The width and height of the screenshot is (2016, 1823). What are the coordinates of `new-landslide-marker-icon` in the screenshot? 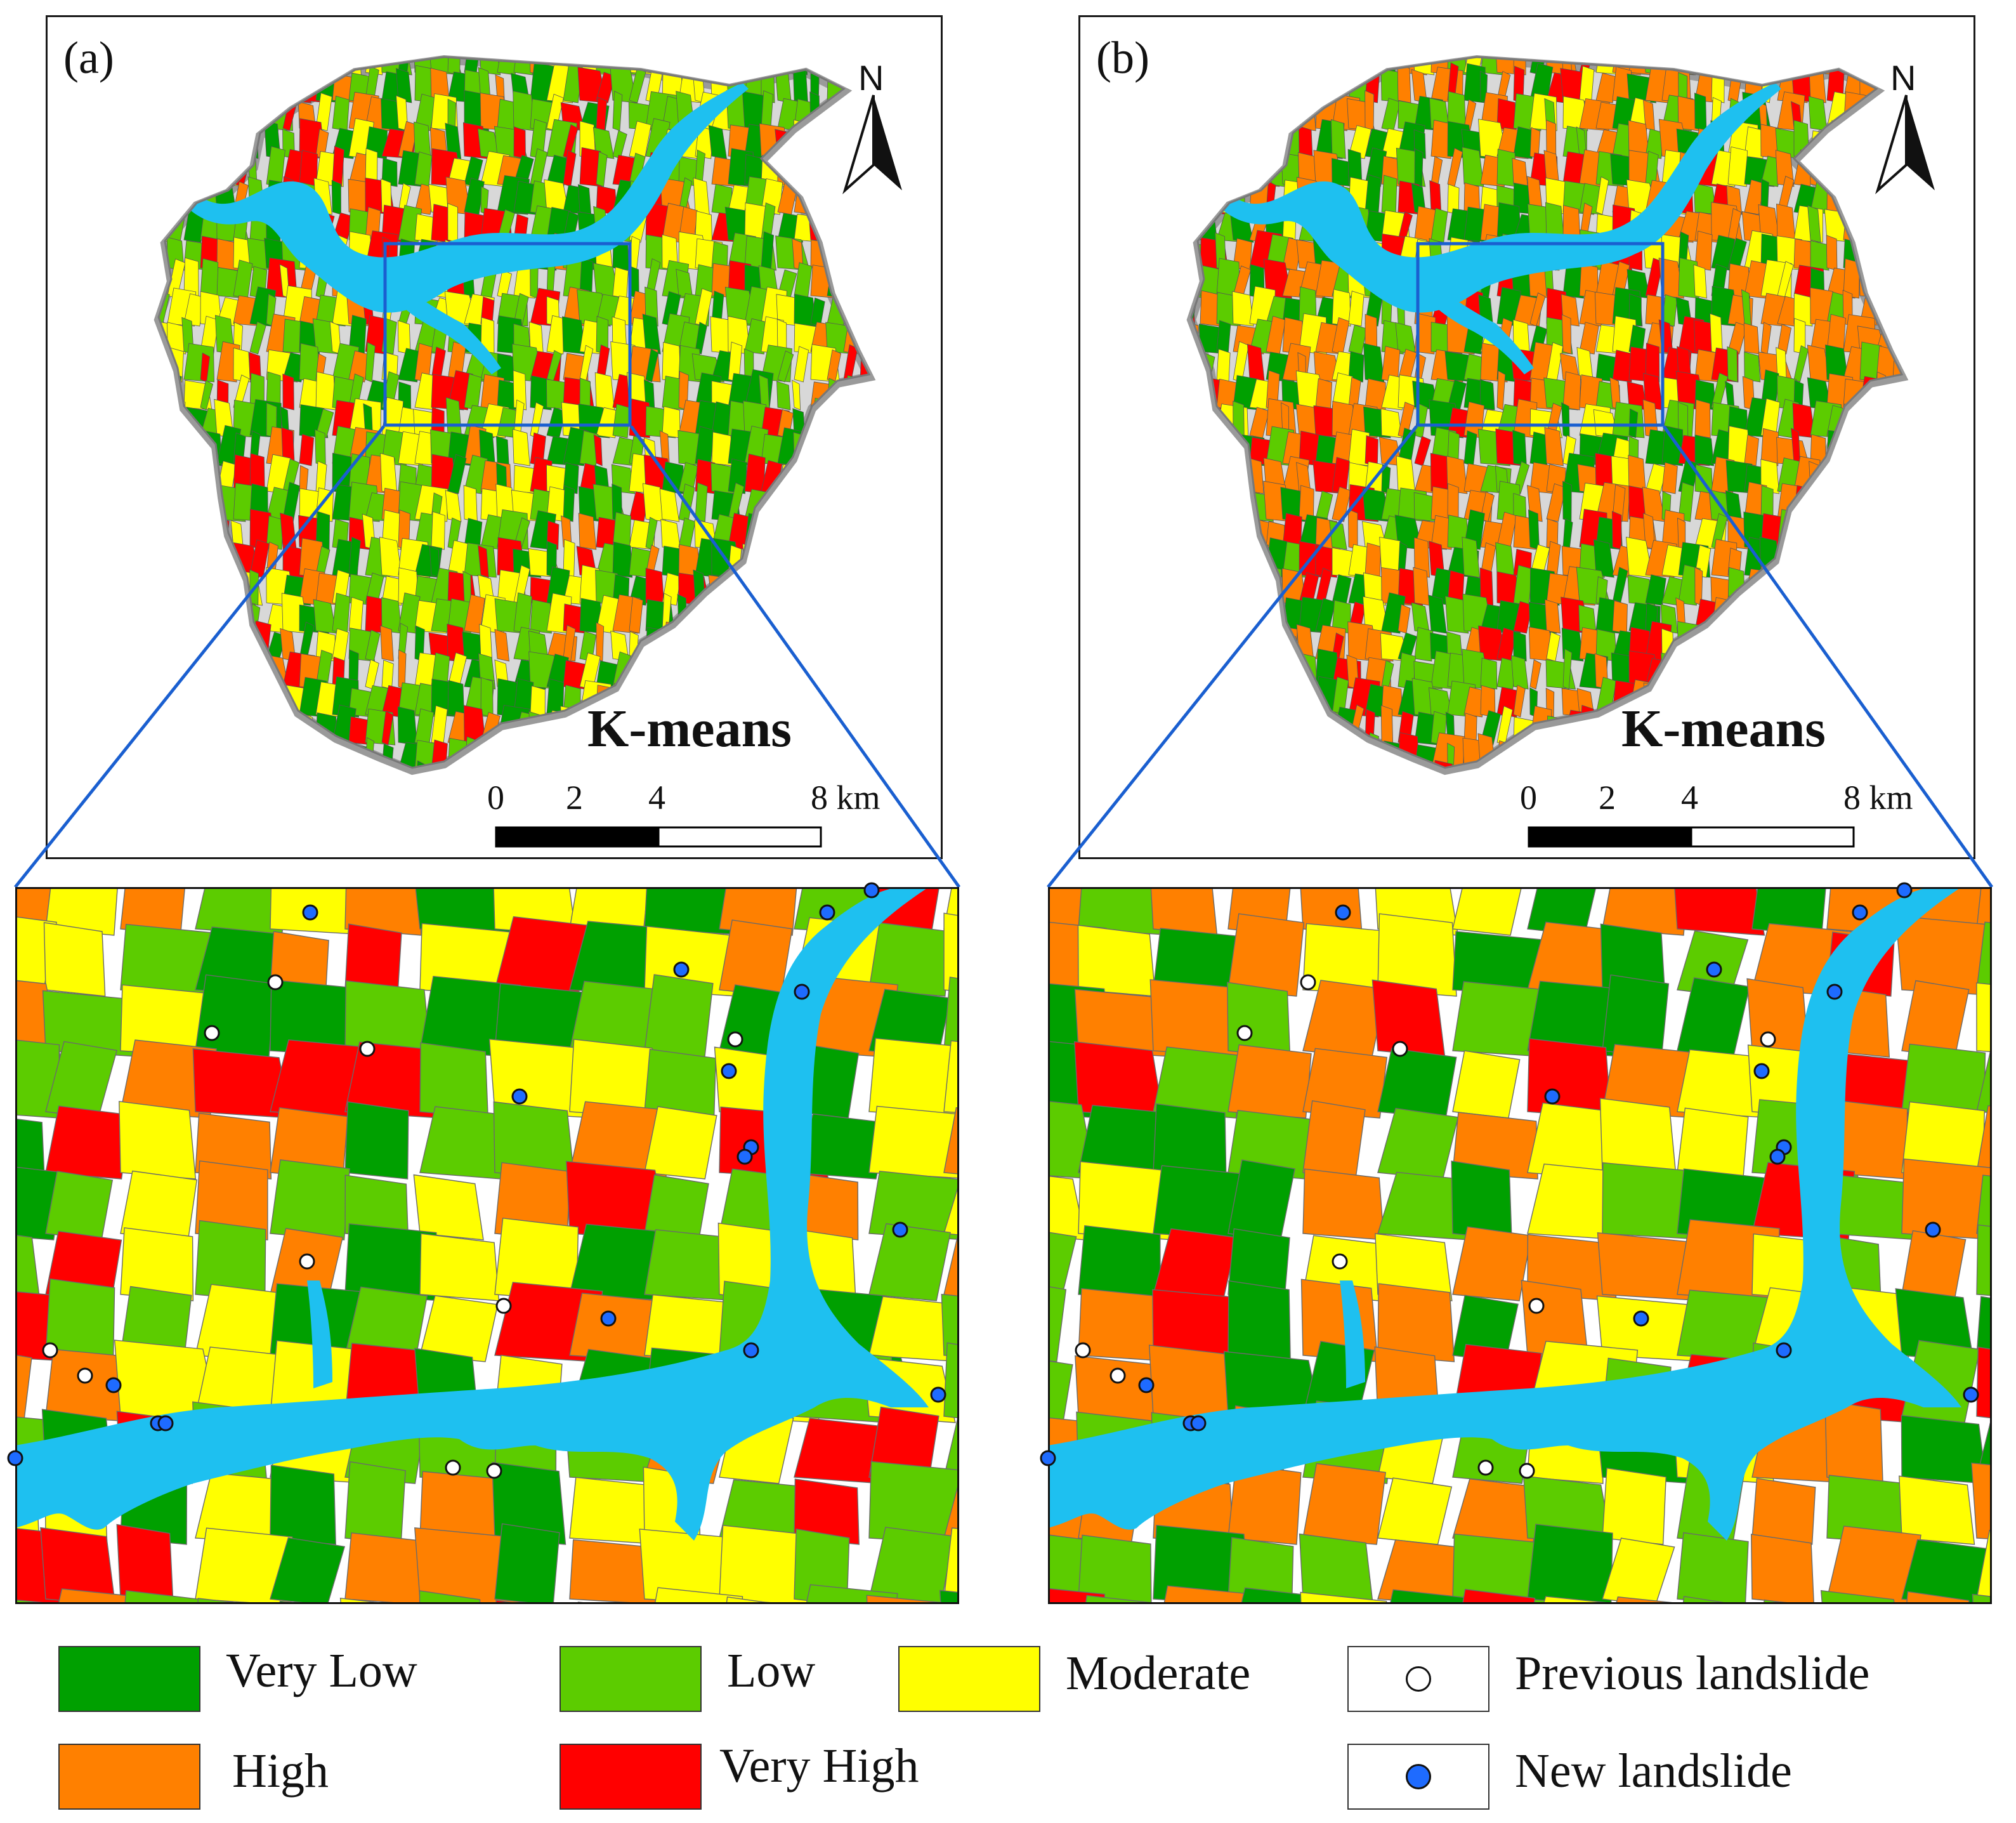 It's located at (1418, 1776).